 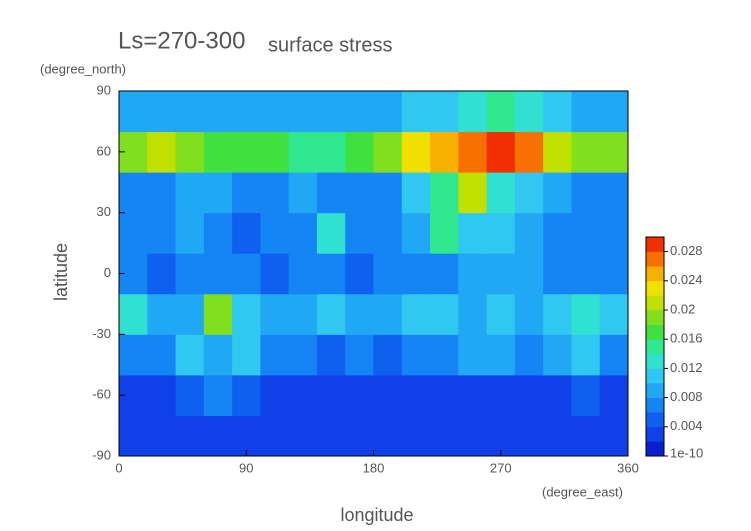 What do you see at coordinates (104, 150) in the screenshot?
I see `y-tick-label: 60` at bounding box center [104, 150].